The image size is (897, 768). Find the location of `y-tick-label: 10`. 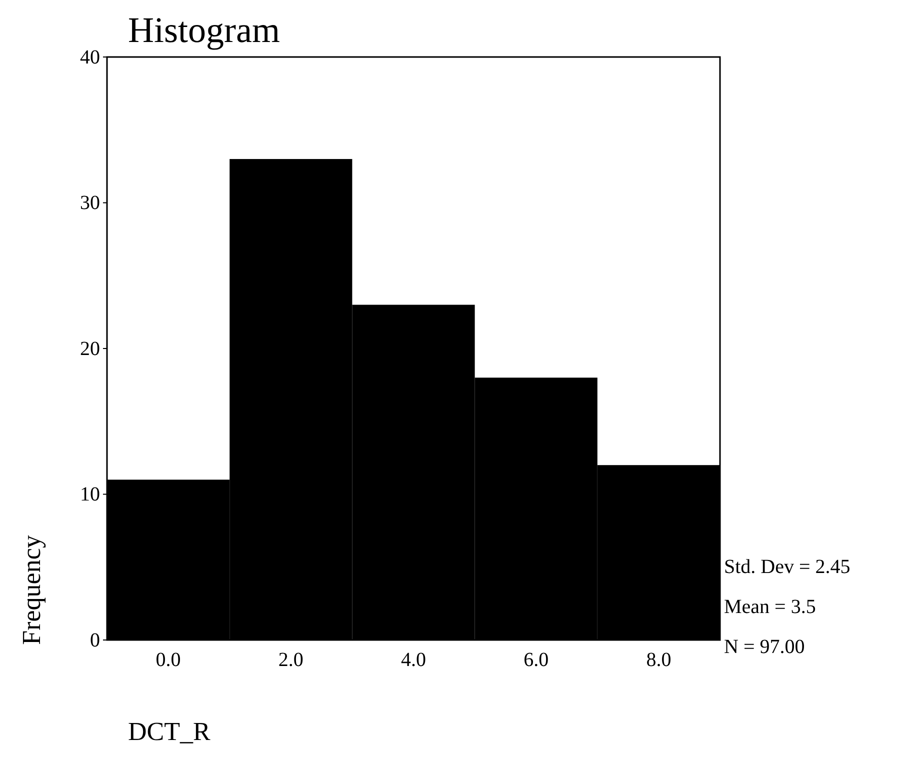

y-tick-label: 10 is located at coordinates (90, 495).